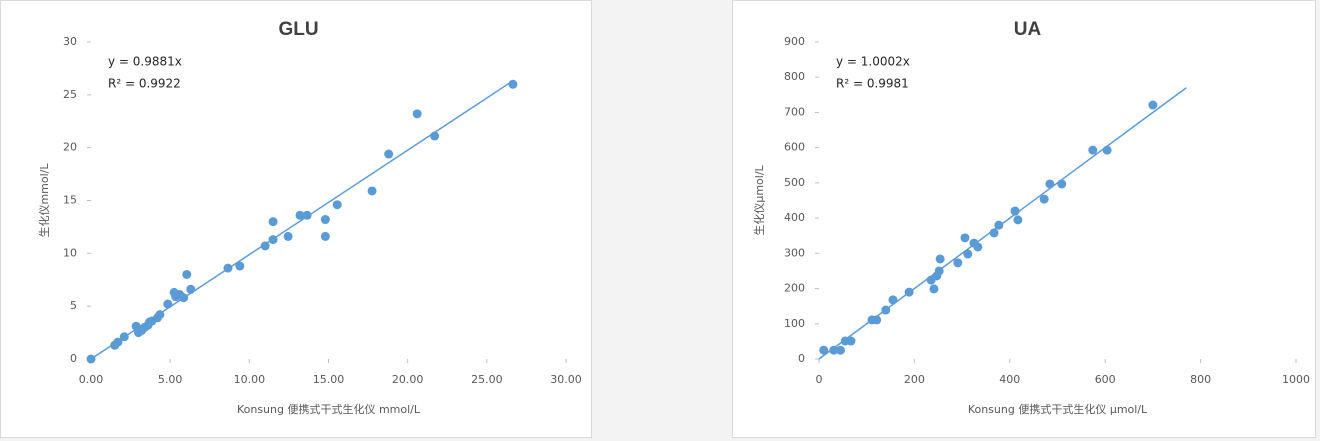 The width and height of the screenshot is (1320, 441). Describe the element at coordinates (70, 41) in the screenshot. I see `y-tick-label: 30` at that location.